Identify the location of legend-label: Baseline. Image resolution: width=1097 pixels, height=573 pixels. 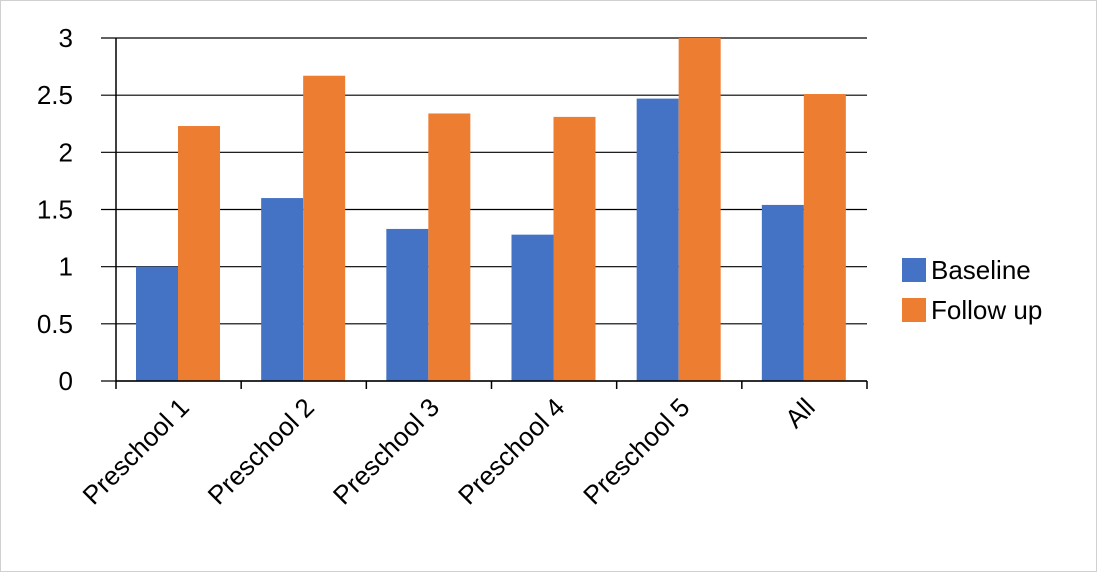
(981, 270).